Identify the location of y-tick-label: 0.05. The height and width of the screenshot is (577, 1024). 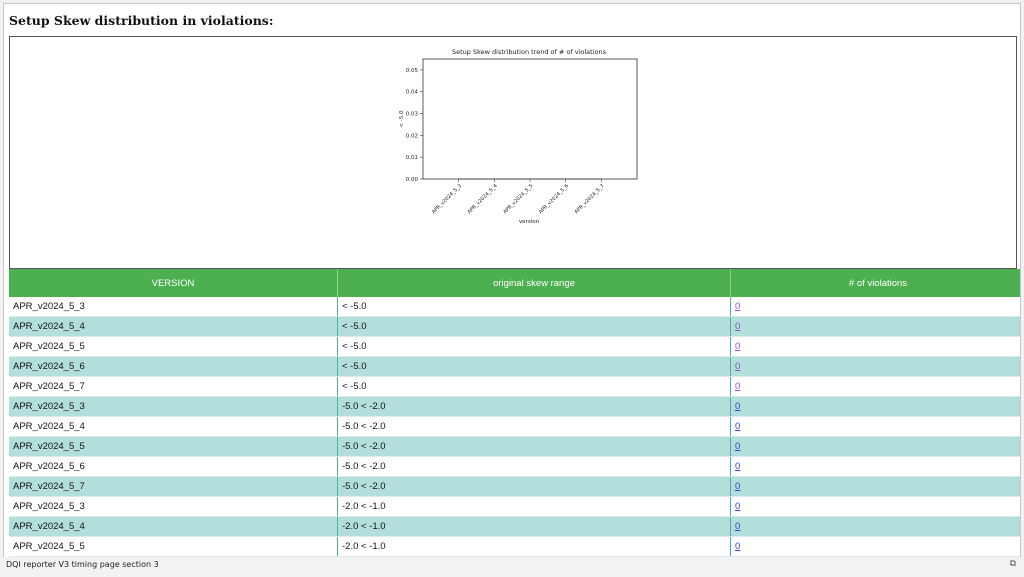
(412, 71).